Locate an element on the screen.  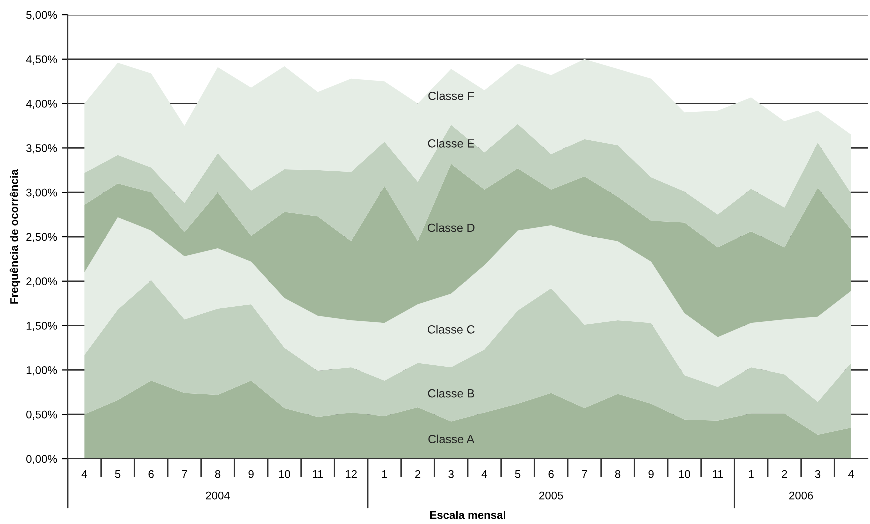
y-tick-label: 3,50% is located at coordinates (42, 149).